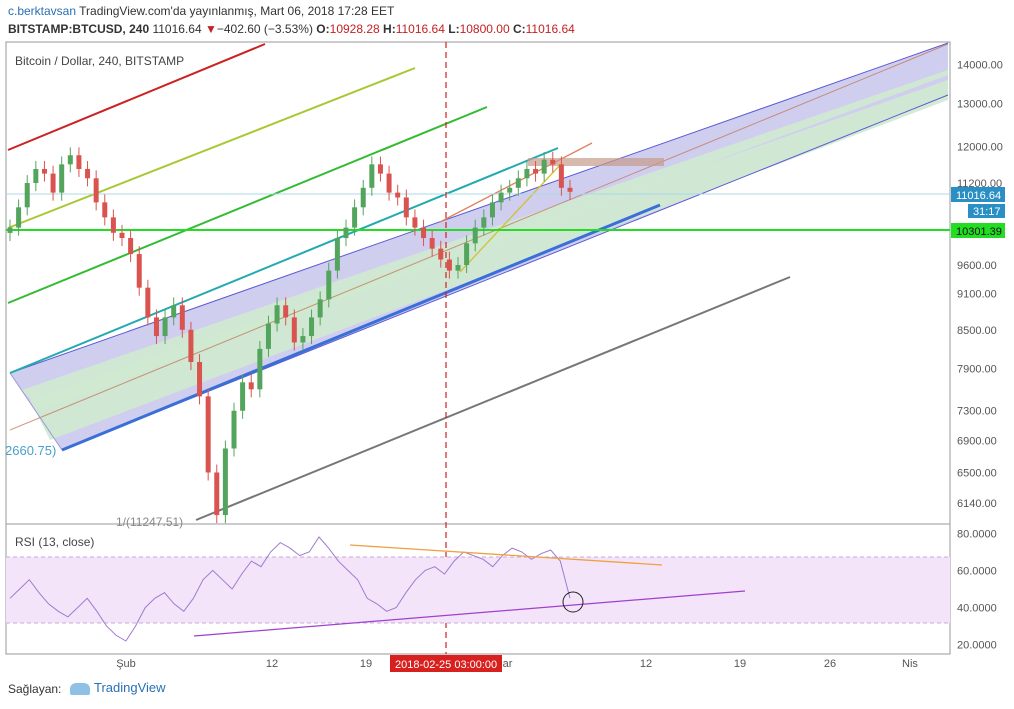 The height and width of the screenshot is (709, 1014). I want to click on close-value: 11016.64, so click(550, 29).